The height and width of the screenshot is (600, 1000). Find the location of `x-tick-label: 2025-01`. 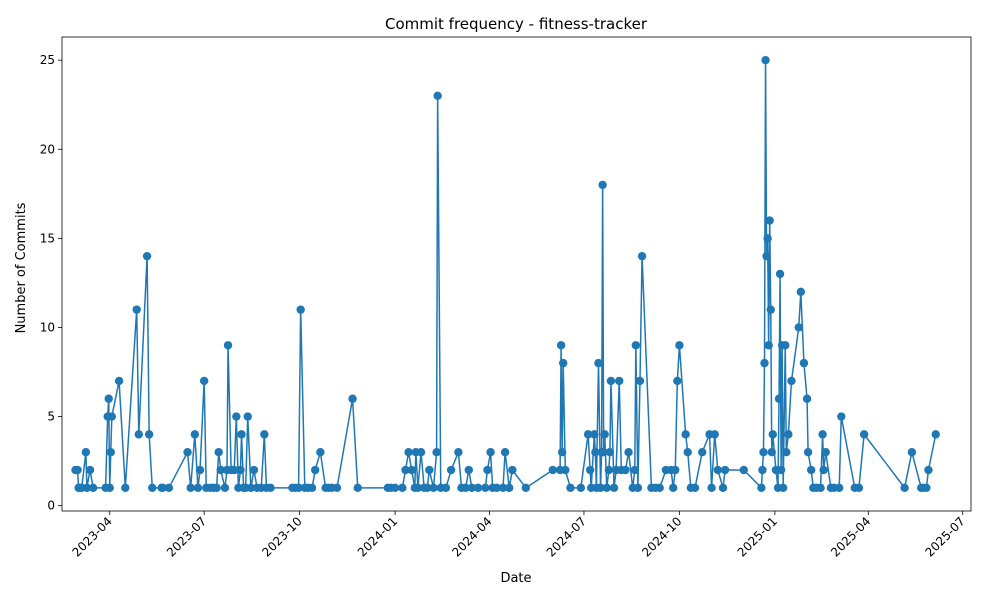

x-tick-label: 2025-01 is located at coordinates (757, 536).